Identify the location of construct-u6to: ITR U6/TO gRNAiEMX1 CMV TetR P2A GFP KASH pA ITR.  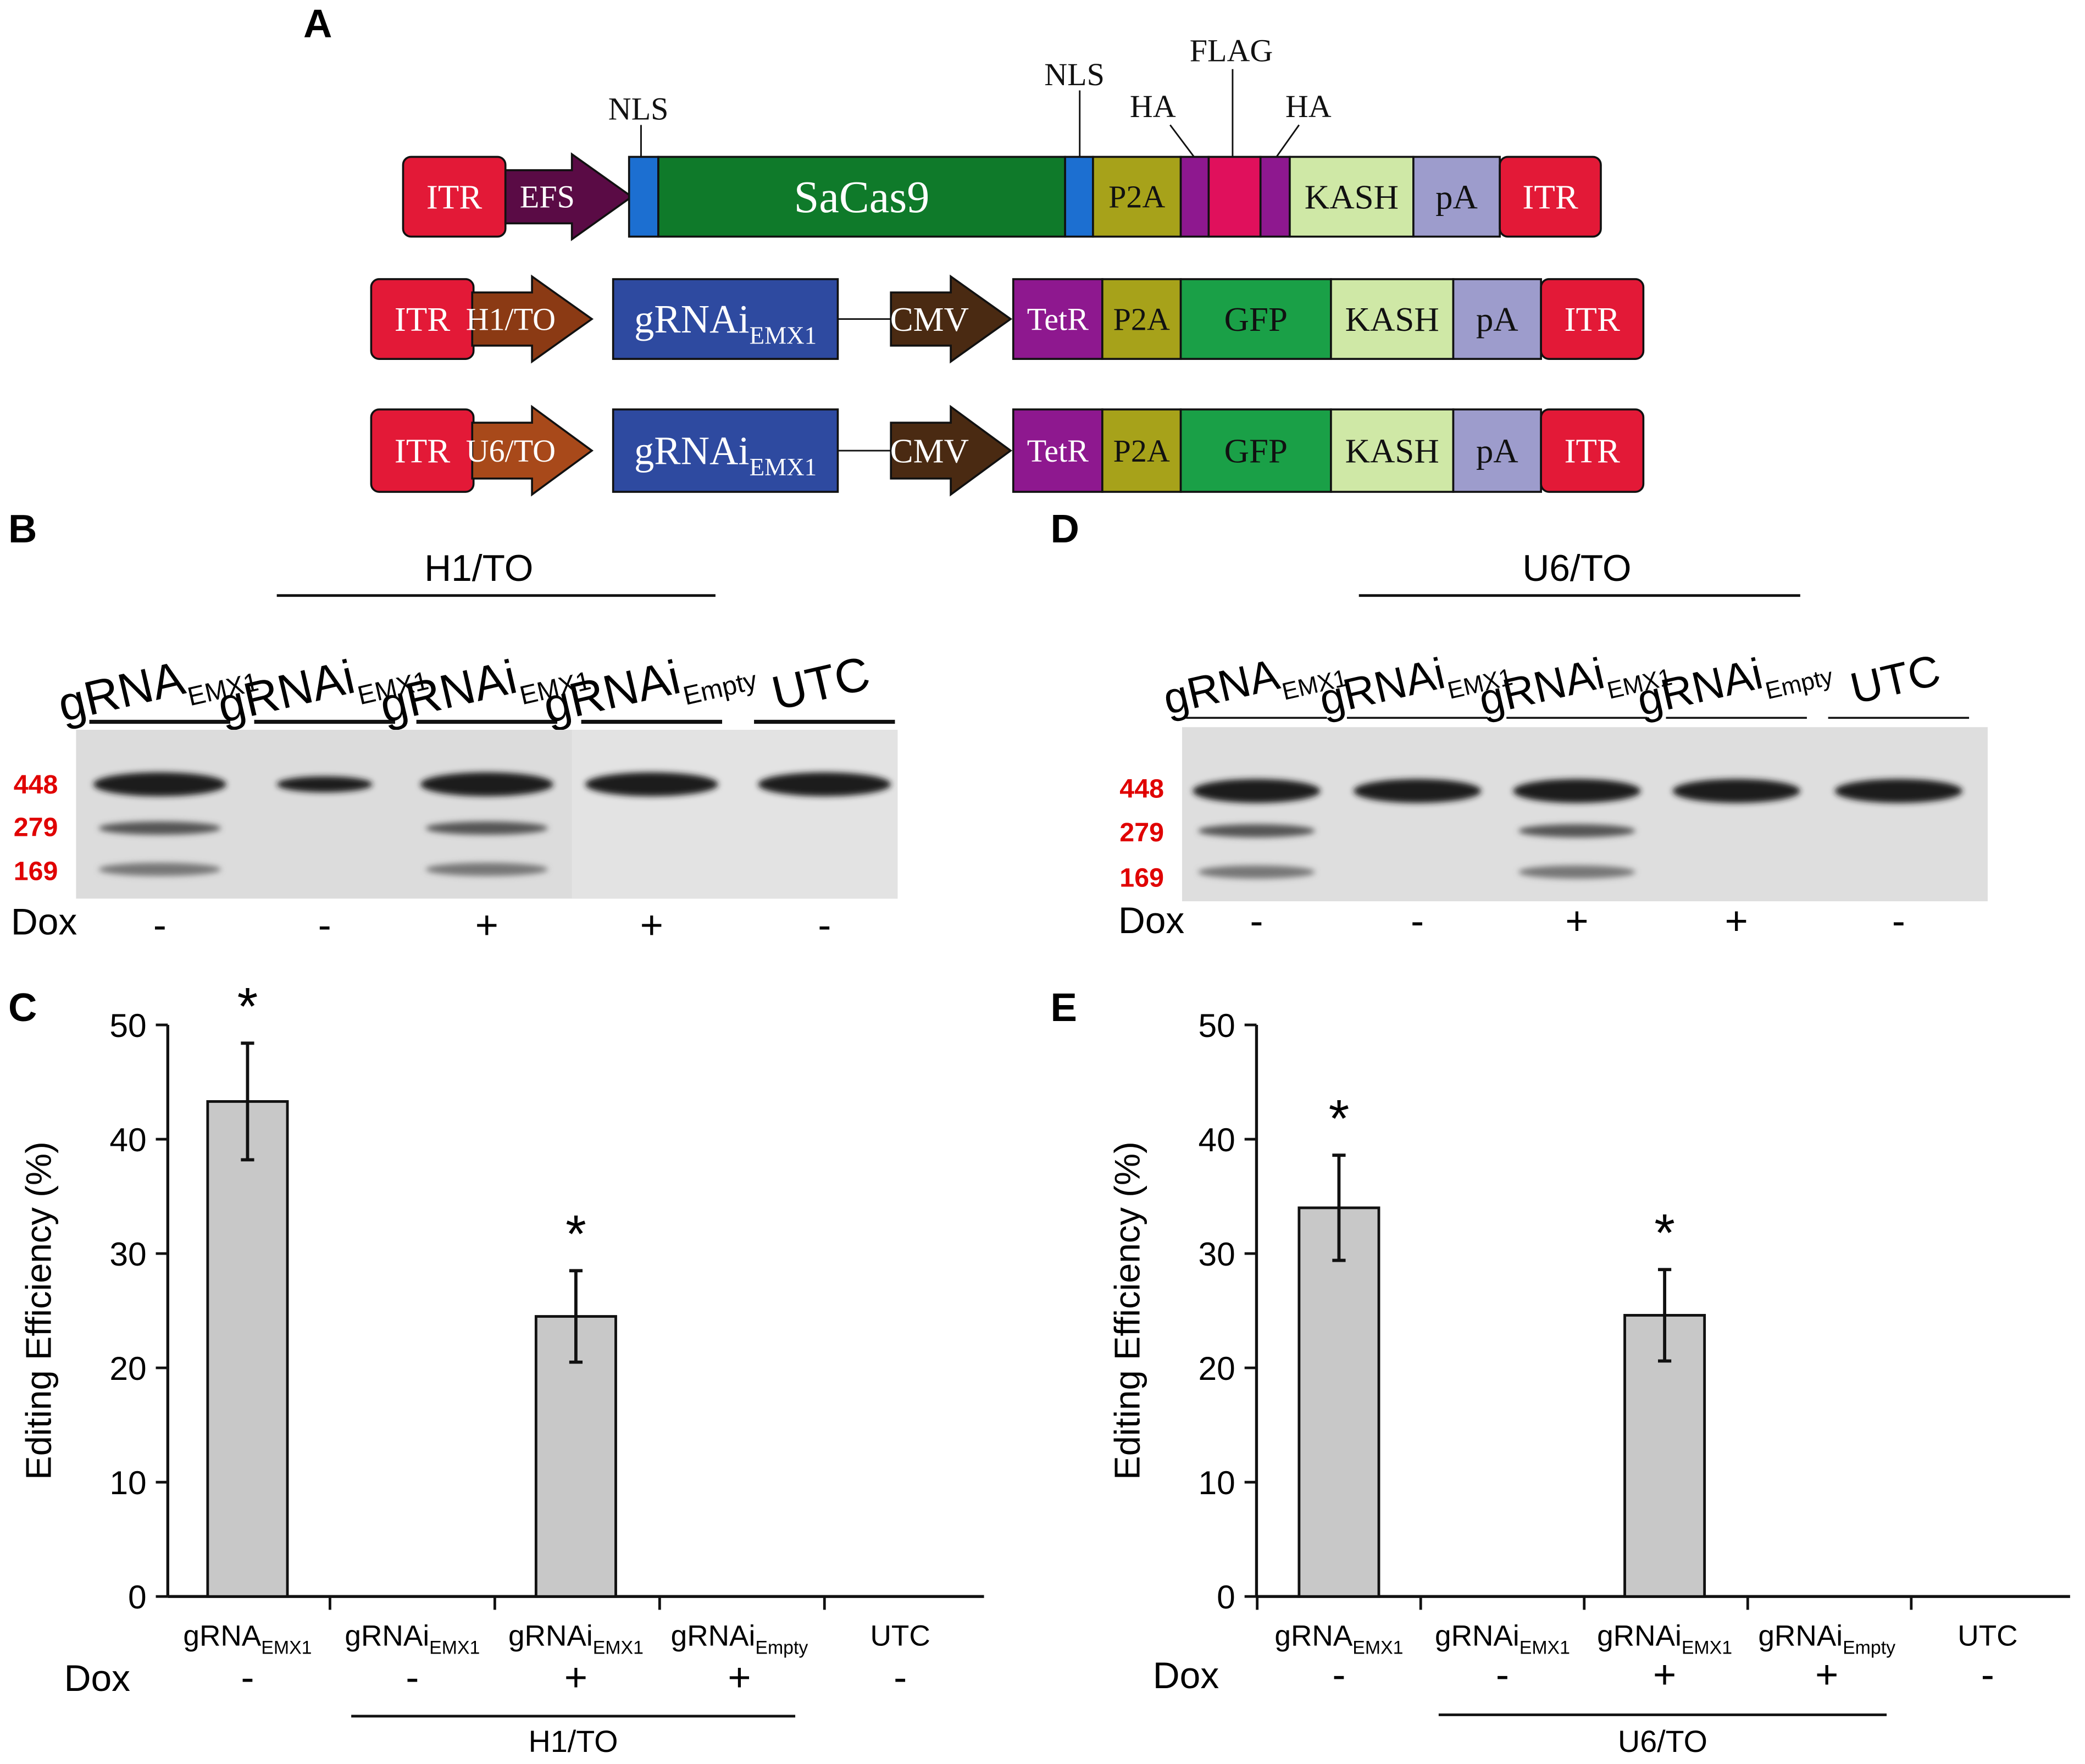
(1007, 450).